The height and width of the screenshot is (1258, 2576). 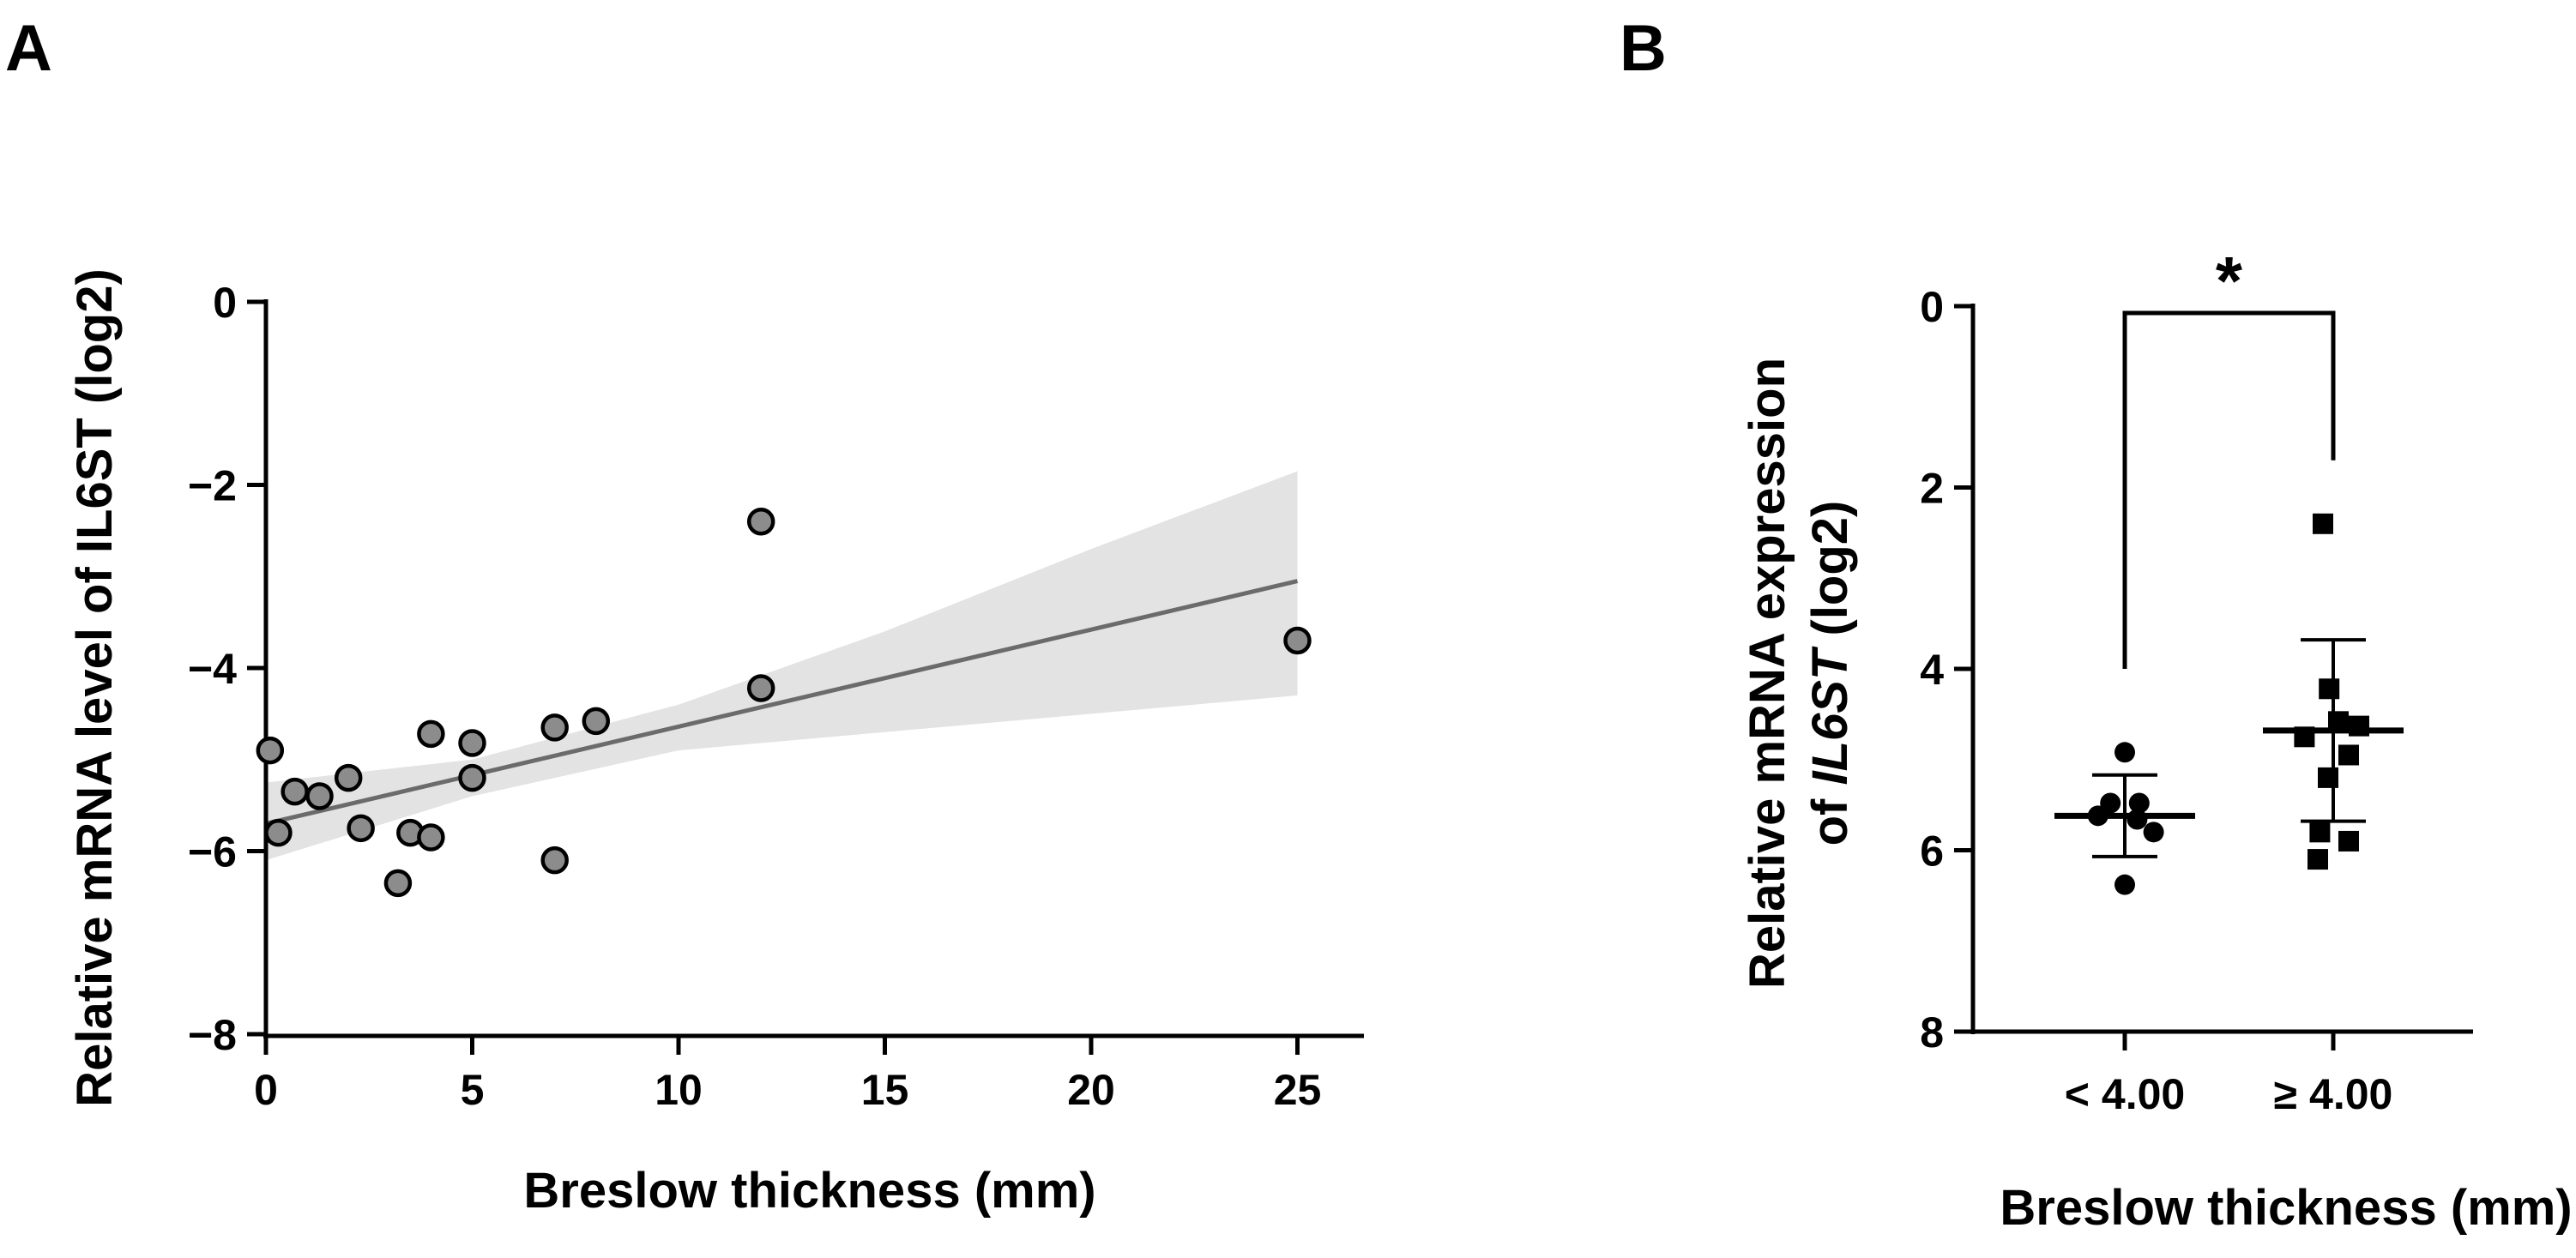 I want to click on y-tick-label: 8, so click(x=1932, y=1032).